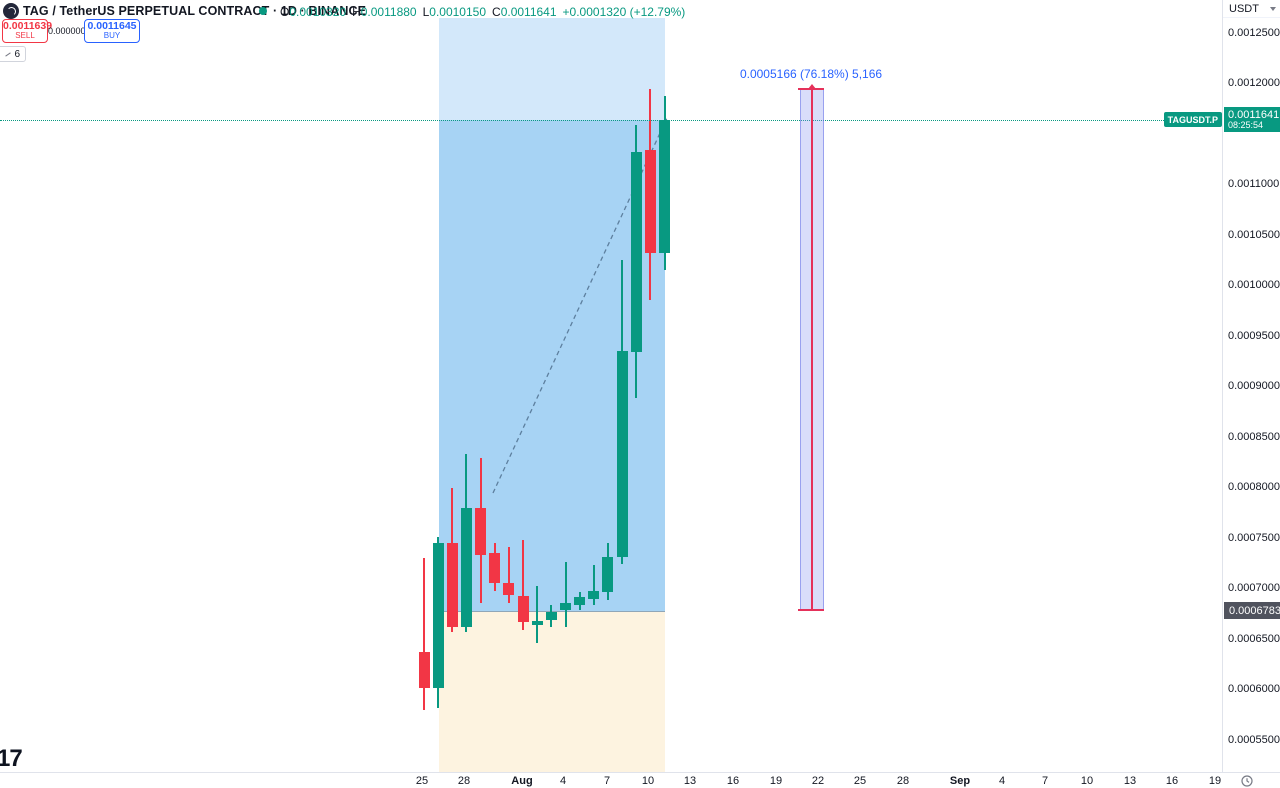 The height and width of the screenshot is (788, 1280). Describe the element at coordinates (552, 691) in the screenshot. I see `stop-zone` at that location.